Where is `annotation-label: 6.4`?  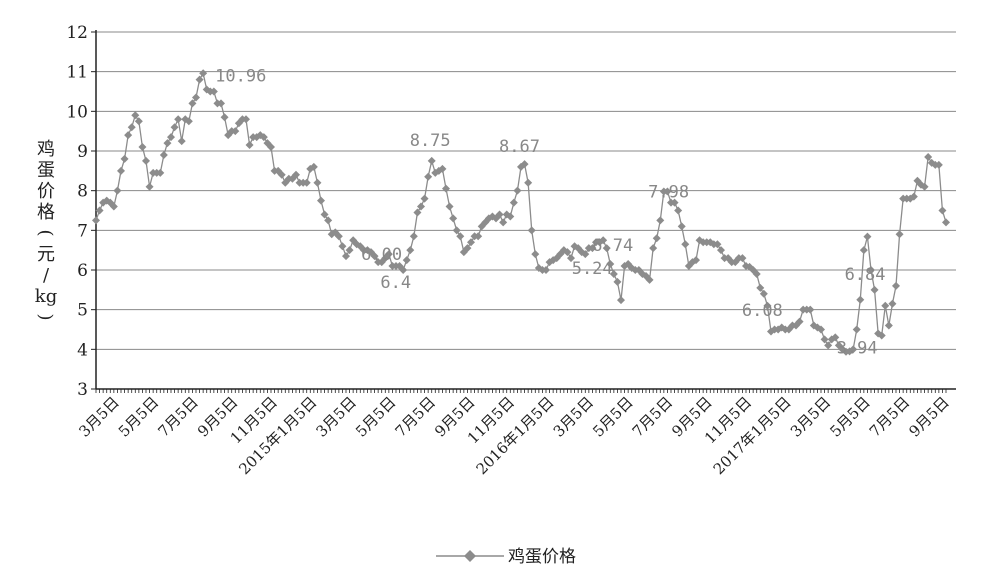
annotation-label: 6.4 is located at coordinates (395, 283).